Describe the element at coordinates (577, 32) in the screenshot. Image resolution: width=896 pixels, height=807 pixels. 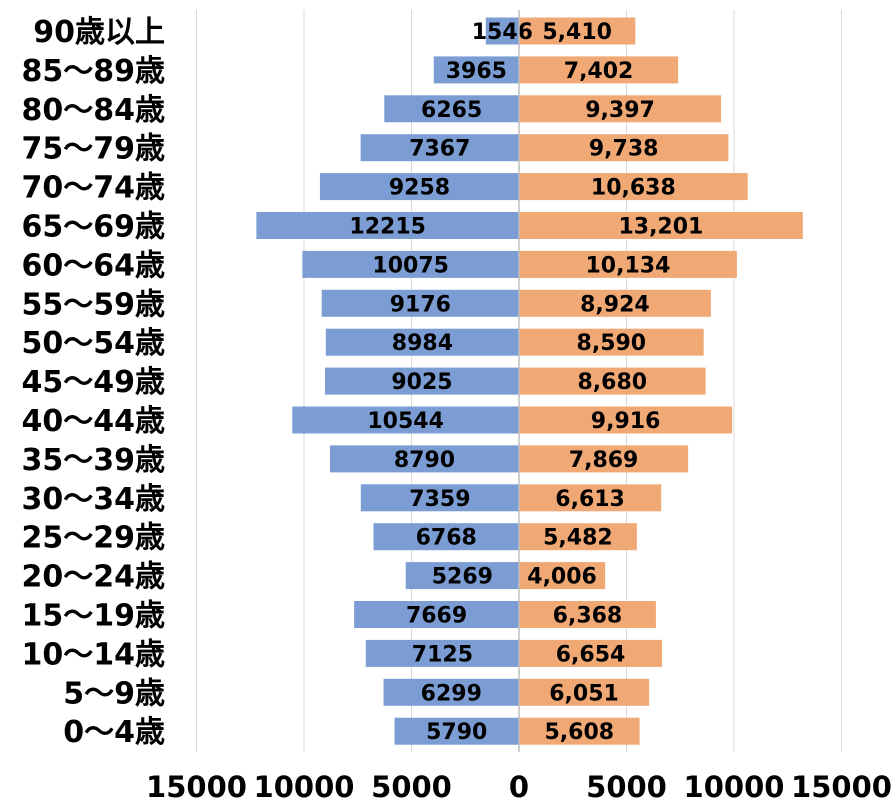
I see `data-label-right: 5,410` at that location.